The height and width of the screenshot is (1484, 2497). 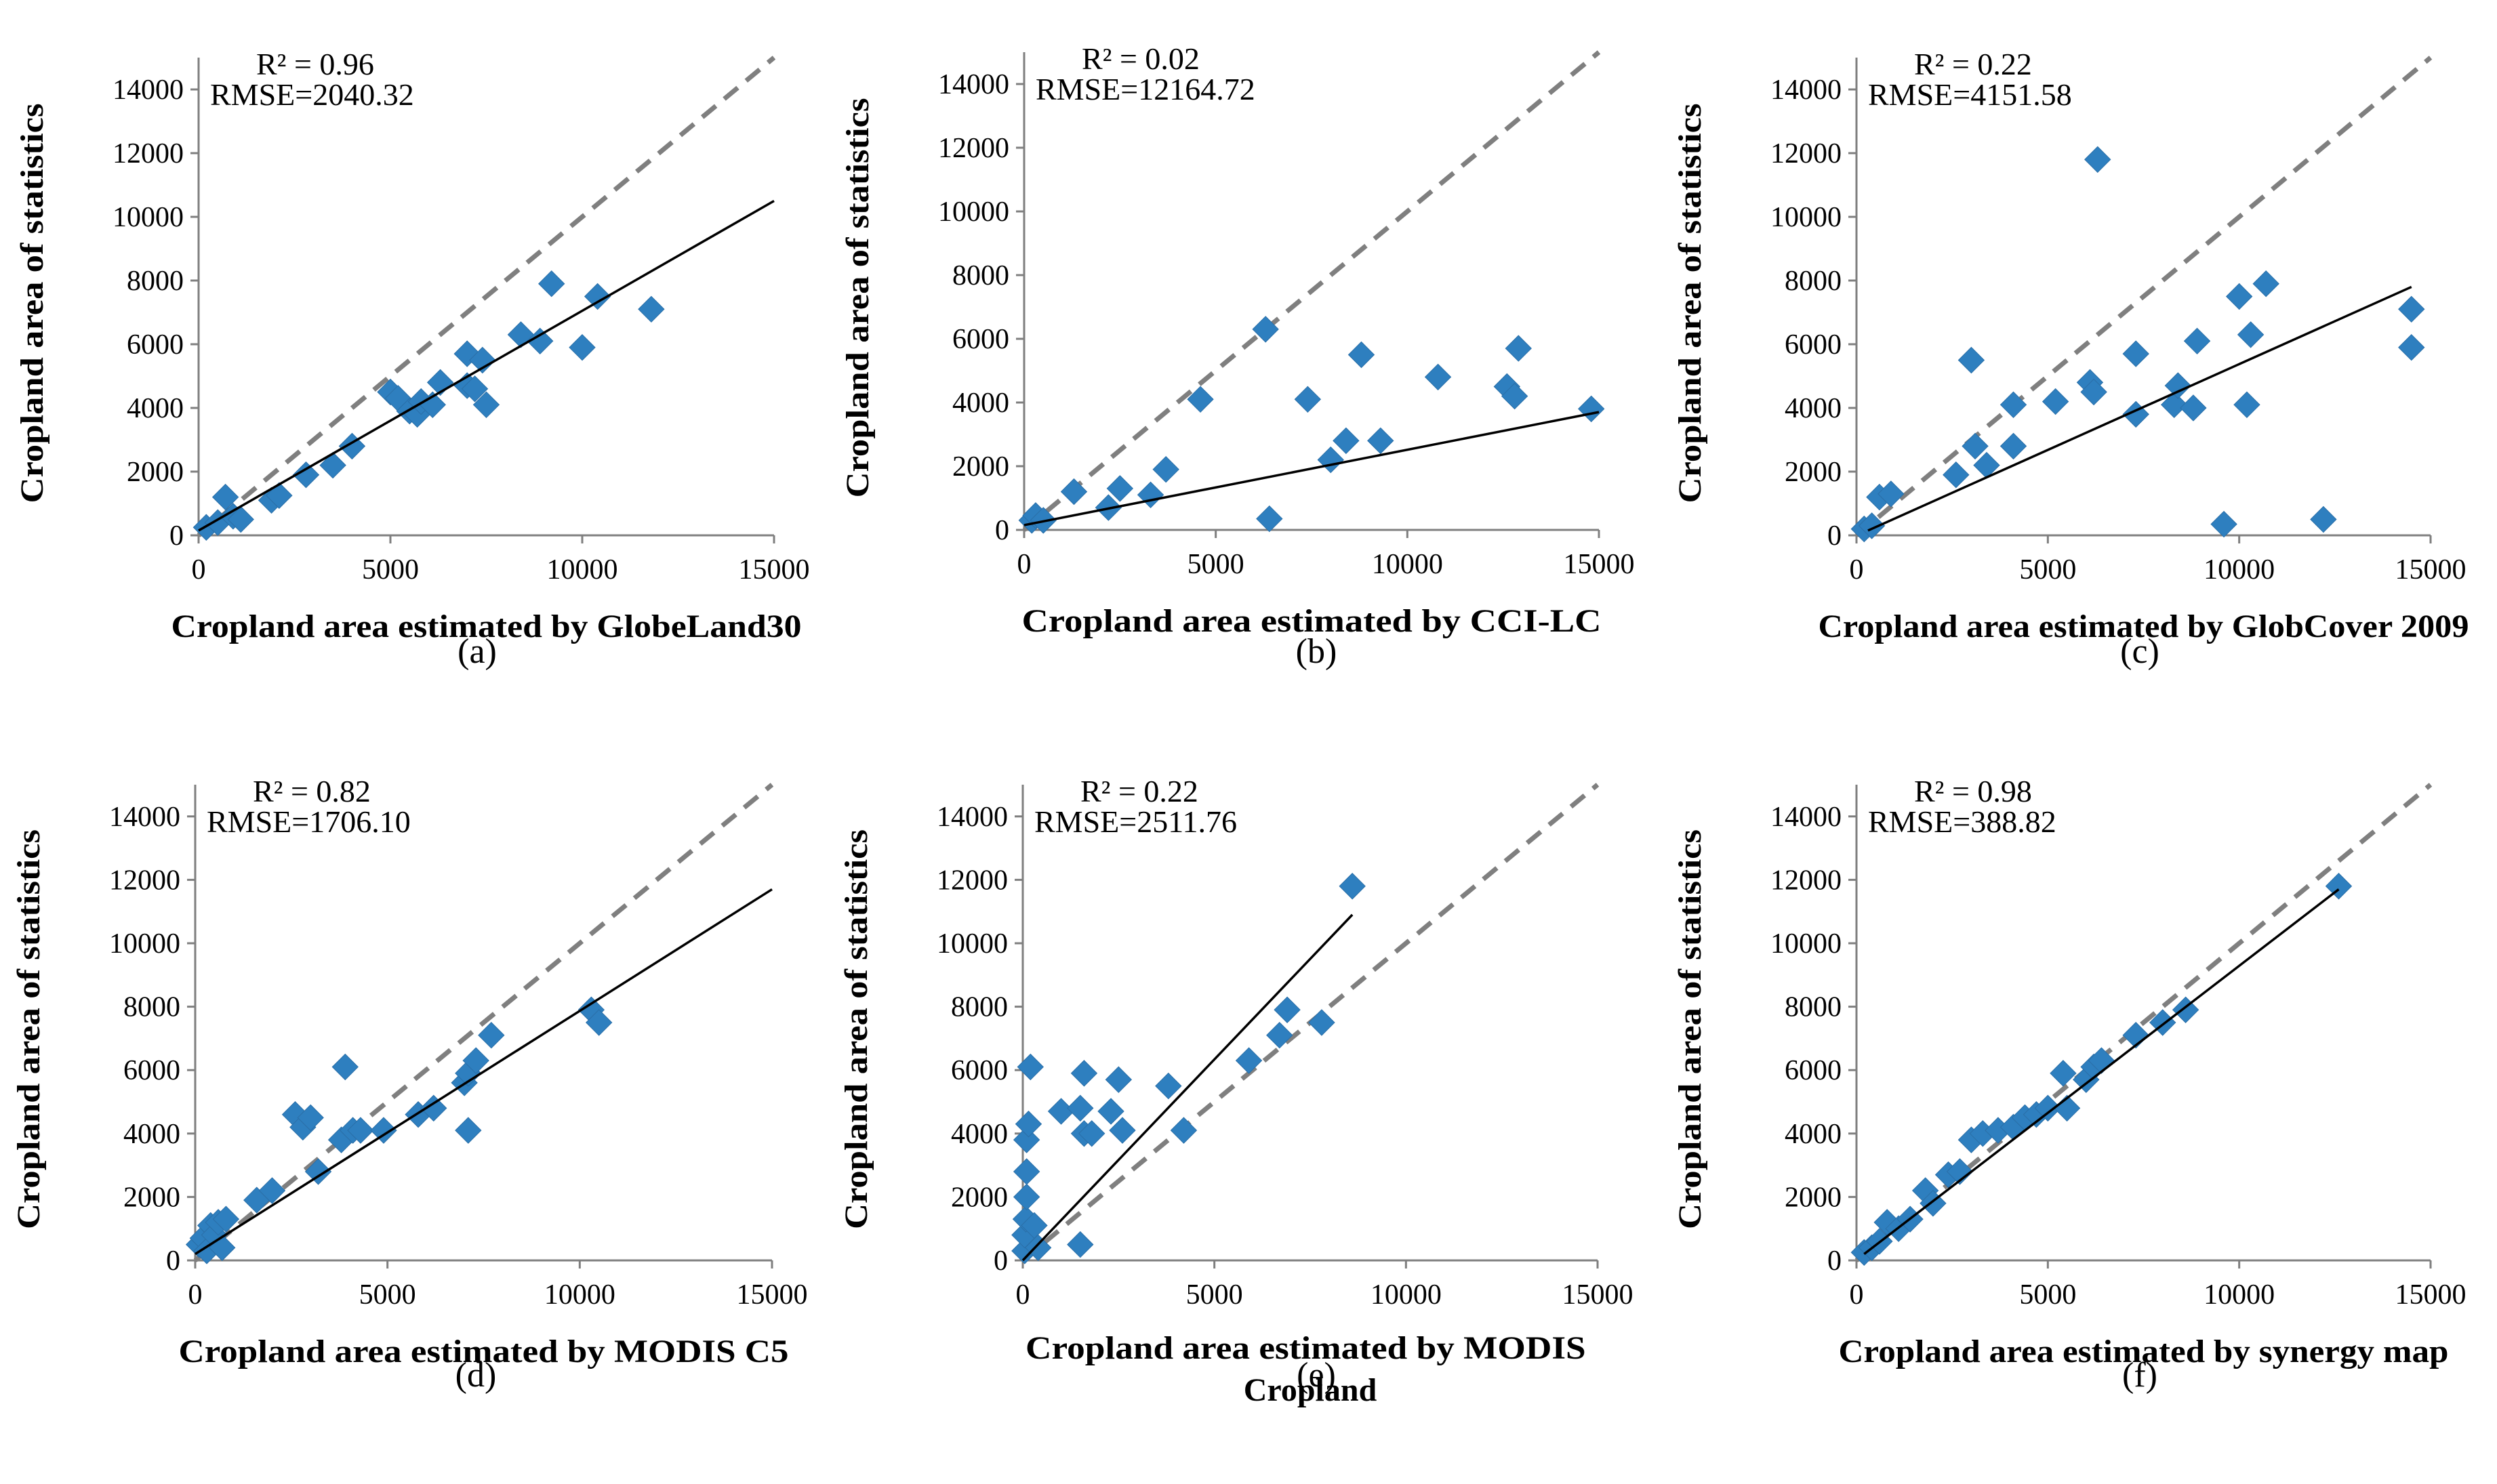 I want to click on rmse-annotation: RMSE=12164.72, so click(x=1145, y=89).